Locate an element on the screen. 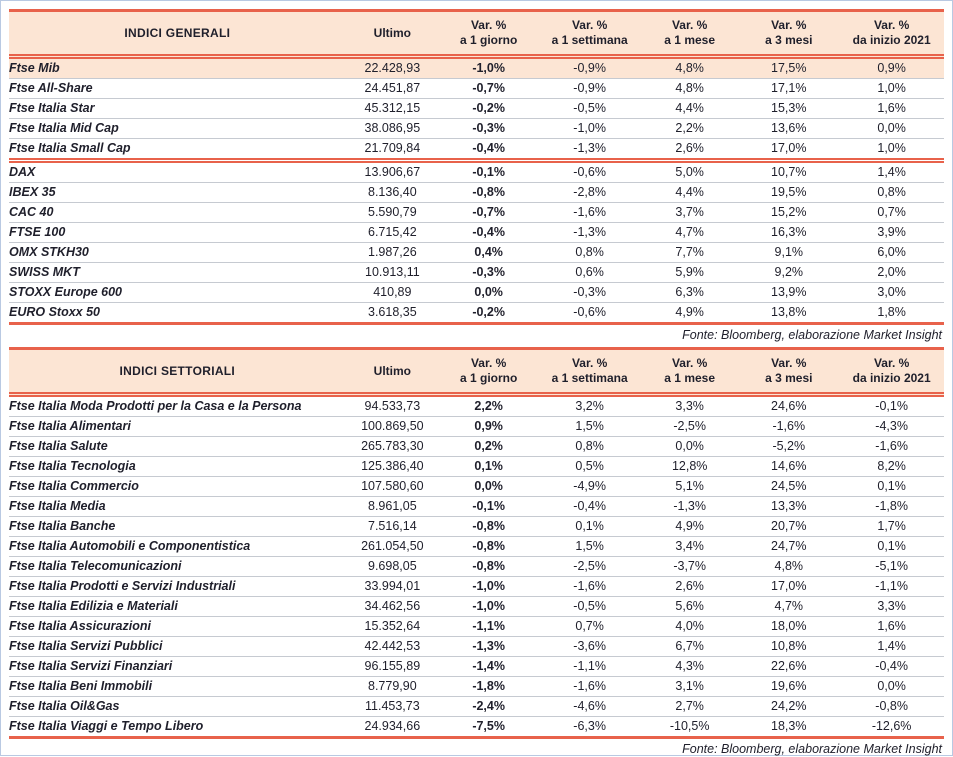 The height and width of the screenshot is (757, 953). var-3-mesi-value: 10,7% is located at coordinates (789, 171).